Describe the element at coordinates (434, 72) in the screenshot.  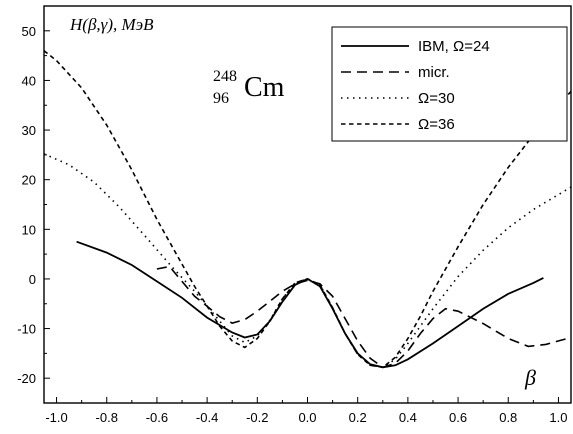
I see `legend-label-2: micr.` at that location.